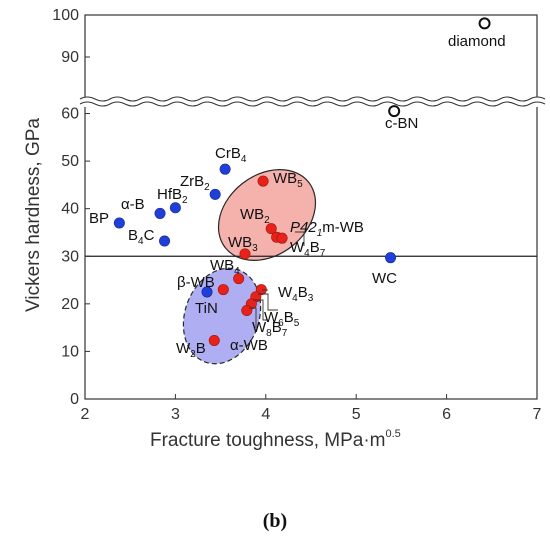 The width and height of the screenshot is (550, 541). Describe the element at coordinates (70, 114) in the screenshot. I see `y-tick-label: 60` at that location.